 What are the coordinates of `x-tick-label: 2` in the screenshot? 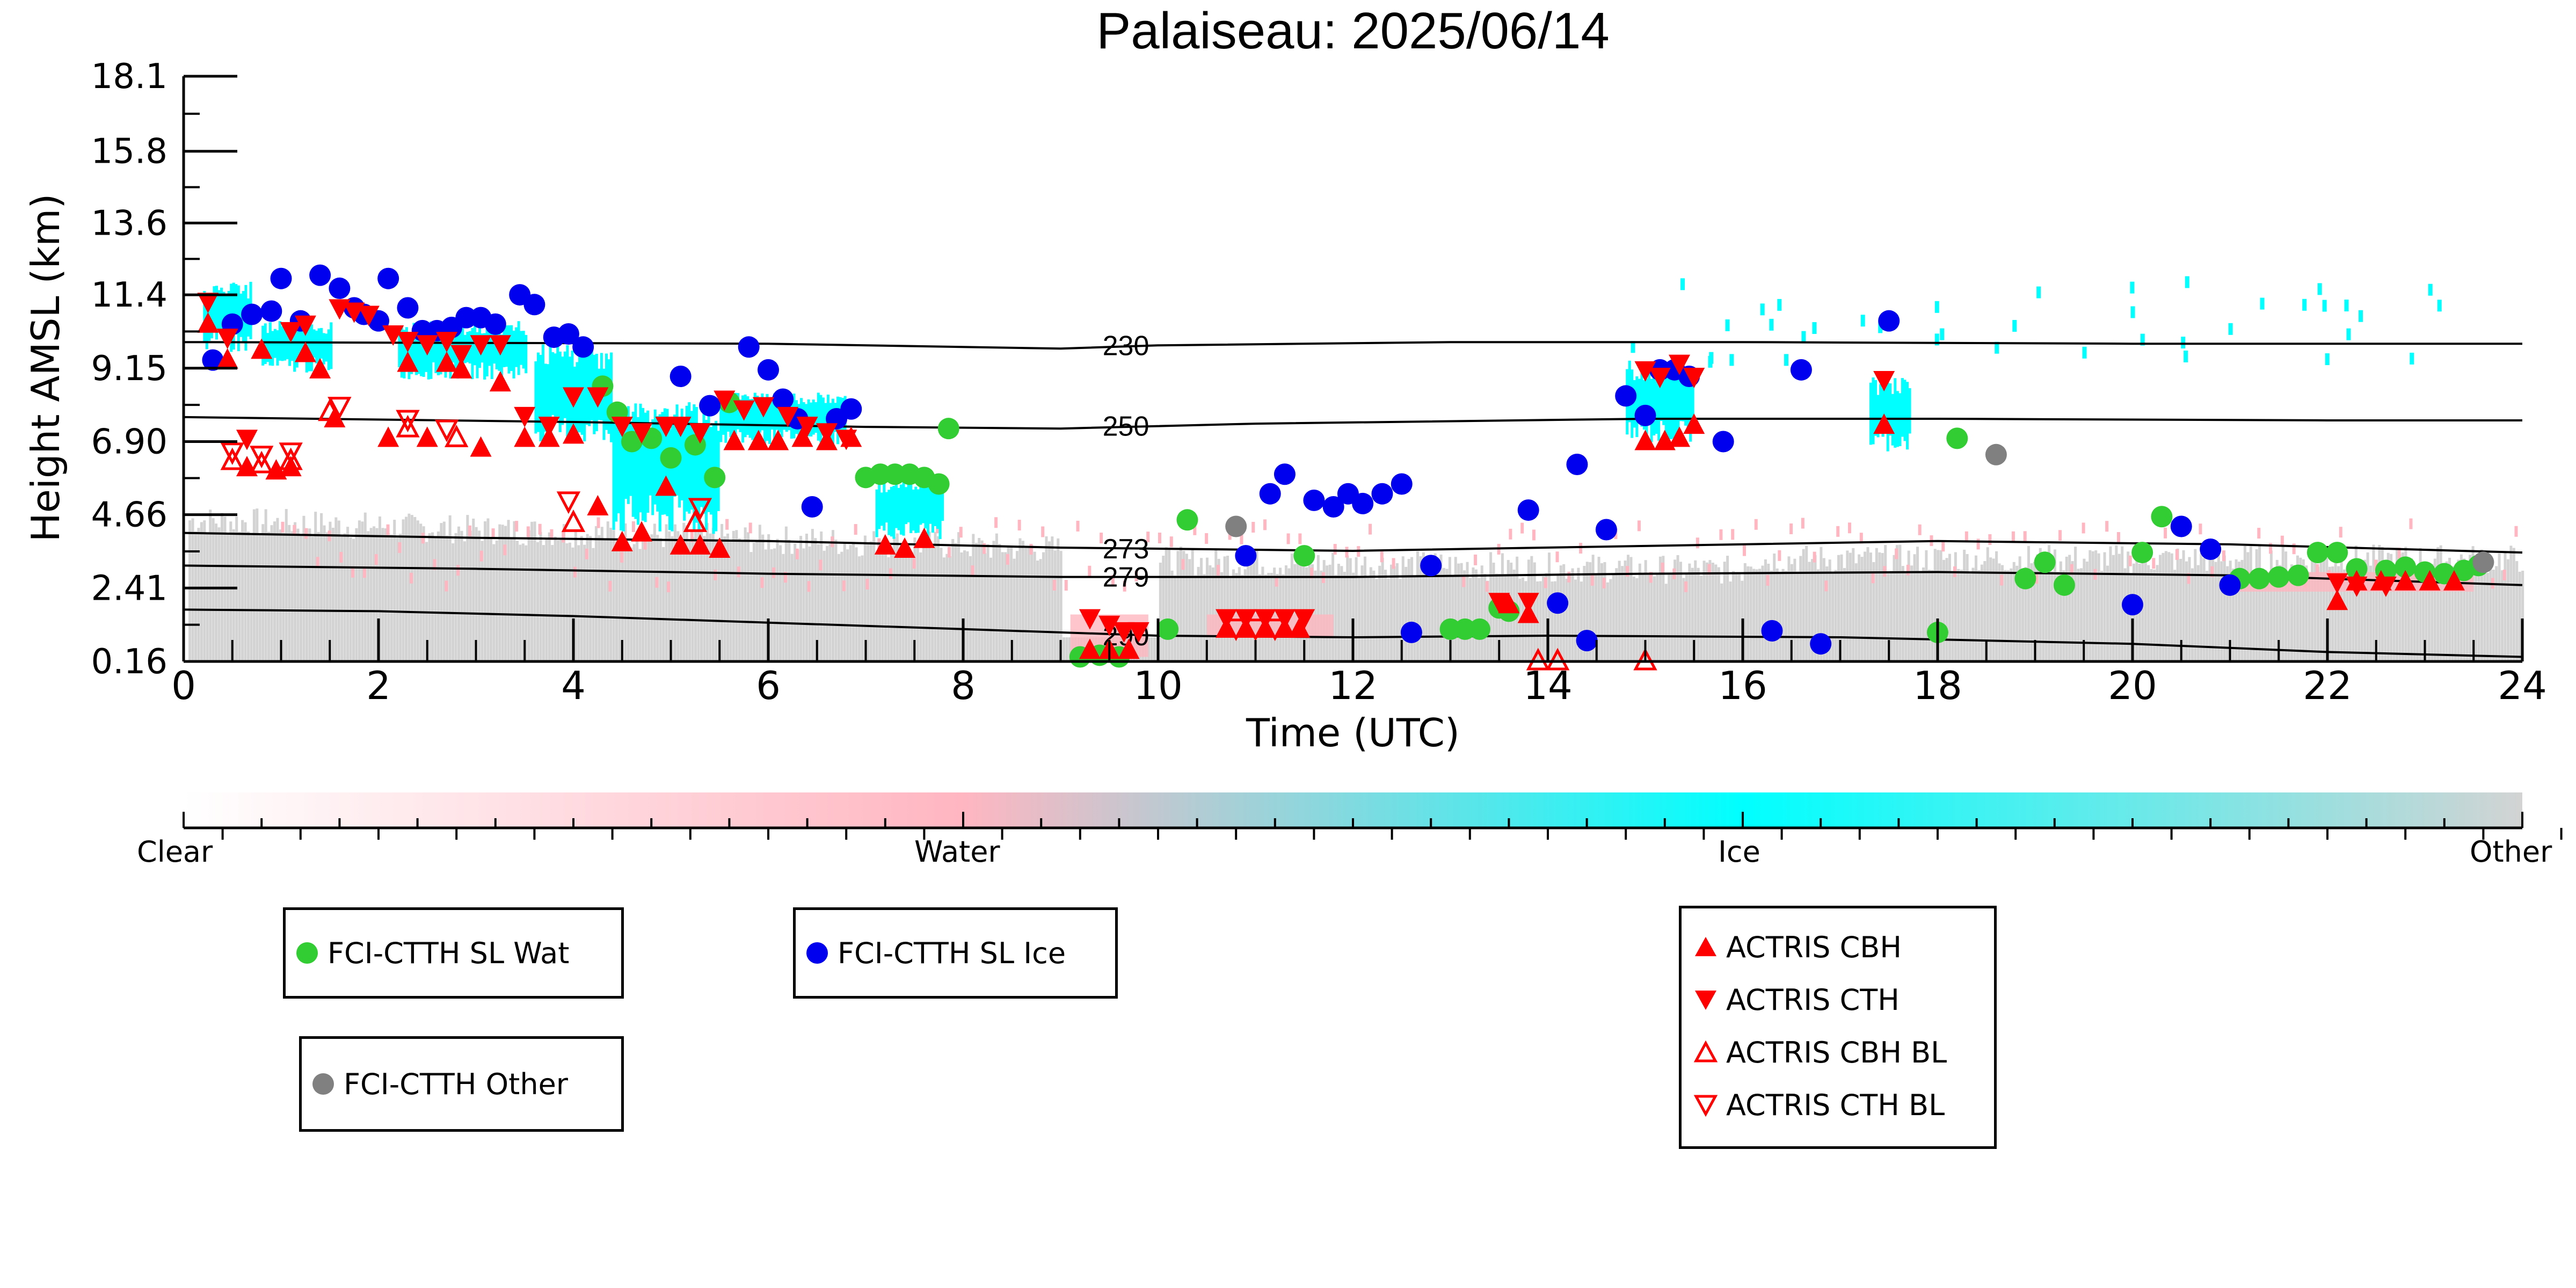 It's located at (378, 685).